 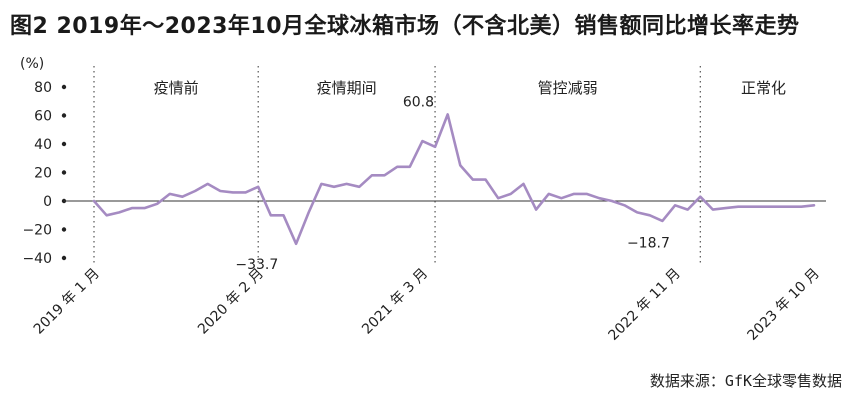 What do you see at coordinates (568, 88) in the screenshot?
I see `phase-label: 管控减弱` at bounding box center [568, 88].